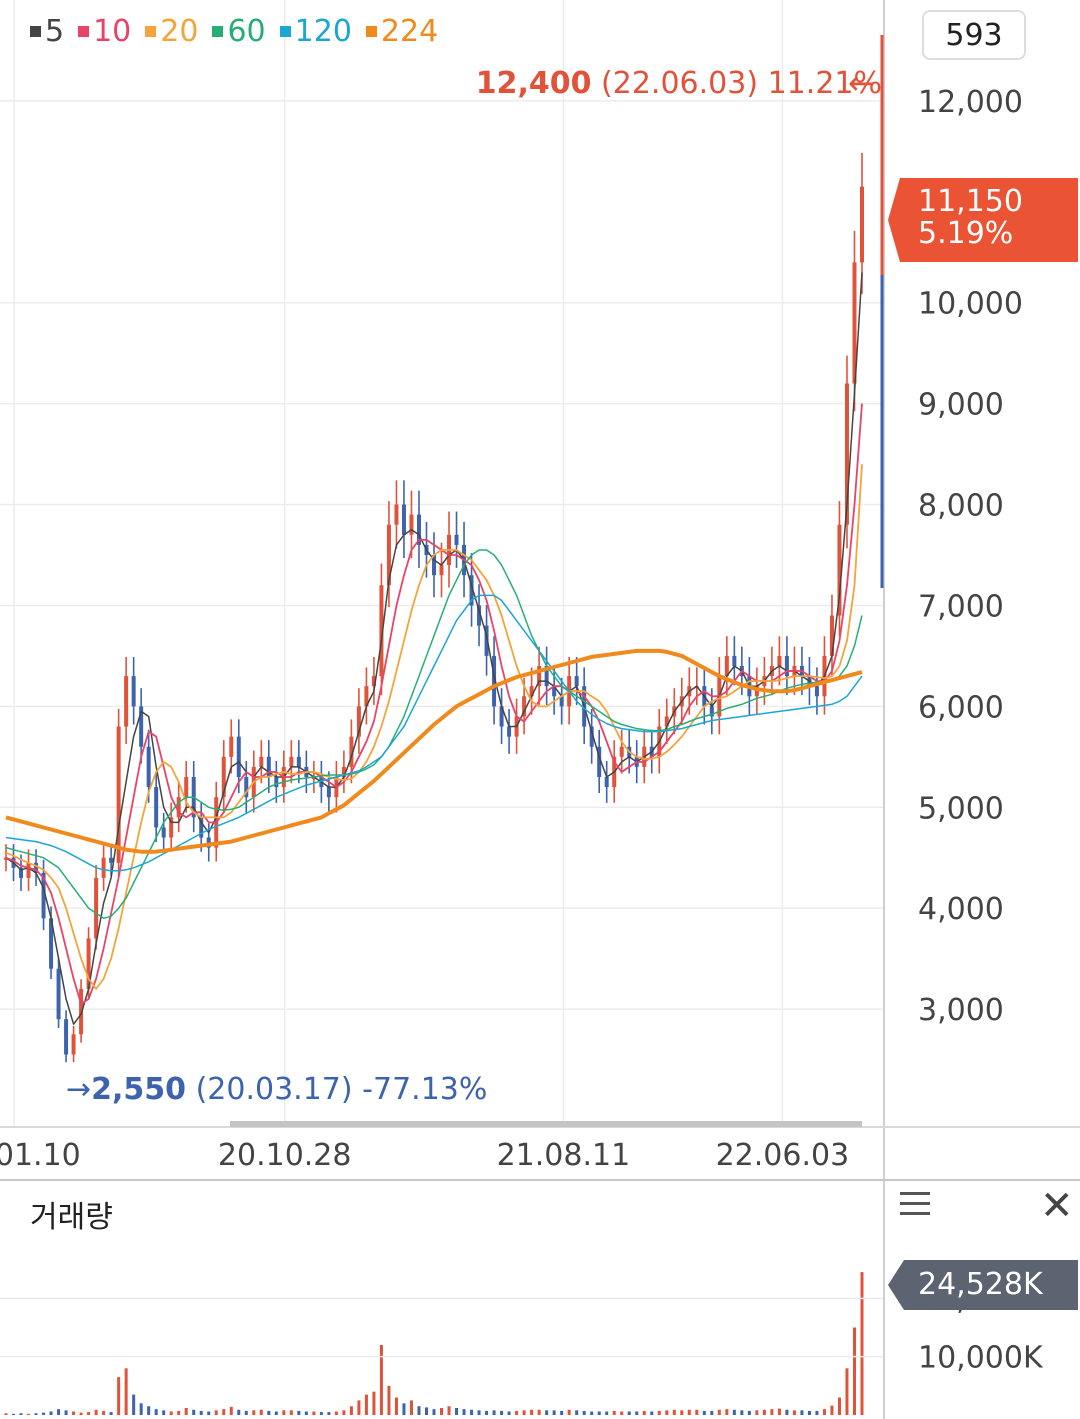  What do you see at coordinates (139, 1089) in the screenshot?
I see `low-price: 2,550` at bounding box center [139, 1089].